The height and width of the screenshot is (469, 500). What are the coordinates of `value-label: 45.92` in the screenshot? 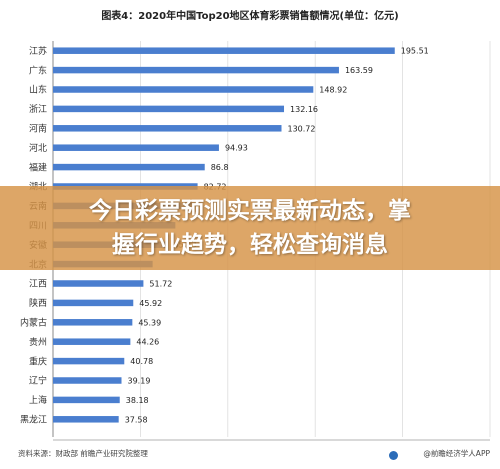 It's located at (150, 303).